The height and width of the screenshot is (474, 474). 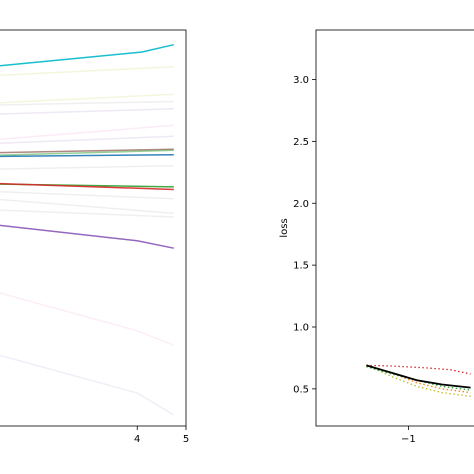 I want to click on x-tick-label: 4, so click(x=137, y=439).